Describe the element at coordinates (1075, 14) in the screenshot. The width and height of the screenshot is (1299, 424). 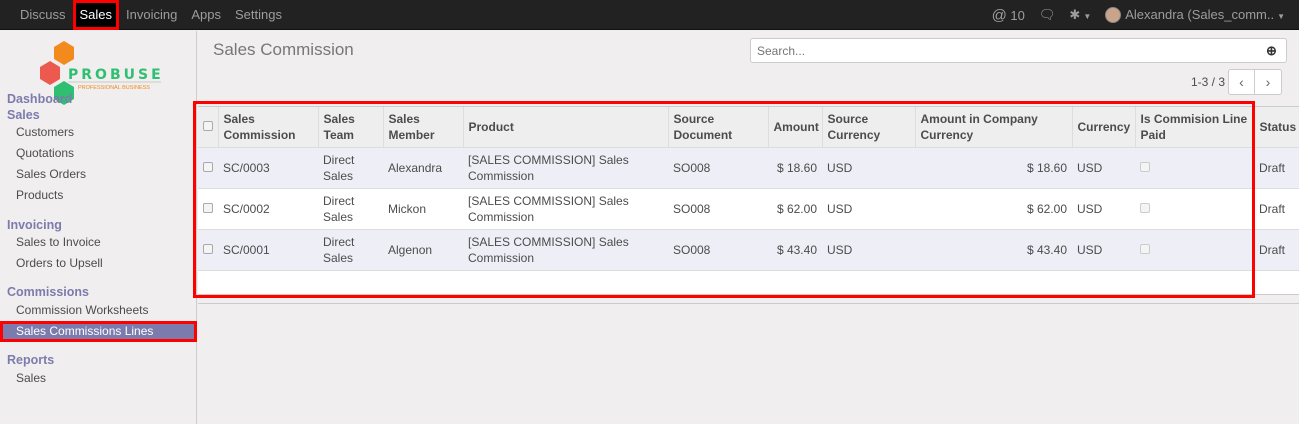
I see `bug-icon: ✱` at that location.